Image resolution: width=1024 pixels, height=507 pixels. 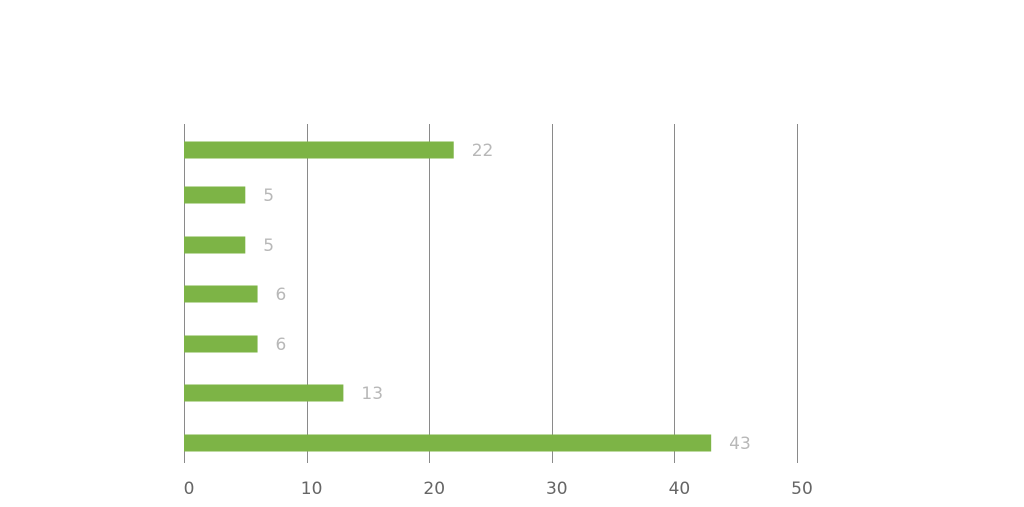 What do you see at coordinates (483, 151) in the screenshot?
I see `bar-value-label: 22` at bounding box center [483, 151].